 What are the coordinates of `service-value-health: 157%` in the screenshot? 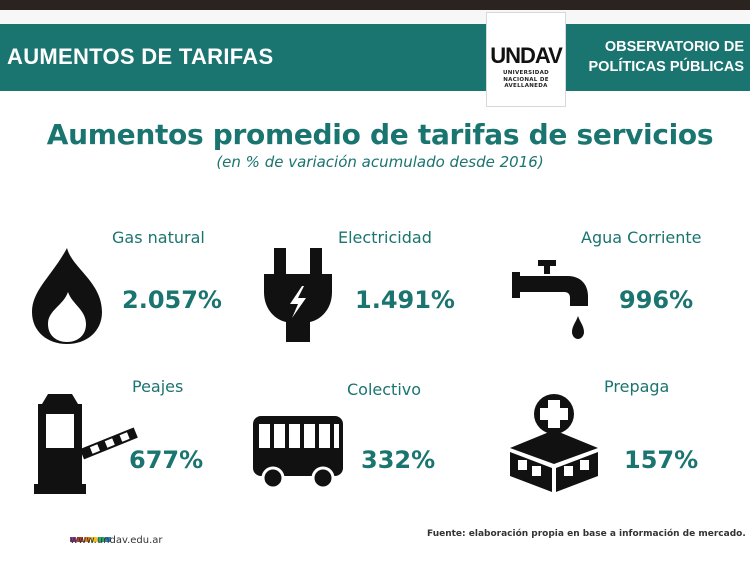 It's located at (661, 460).